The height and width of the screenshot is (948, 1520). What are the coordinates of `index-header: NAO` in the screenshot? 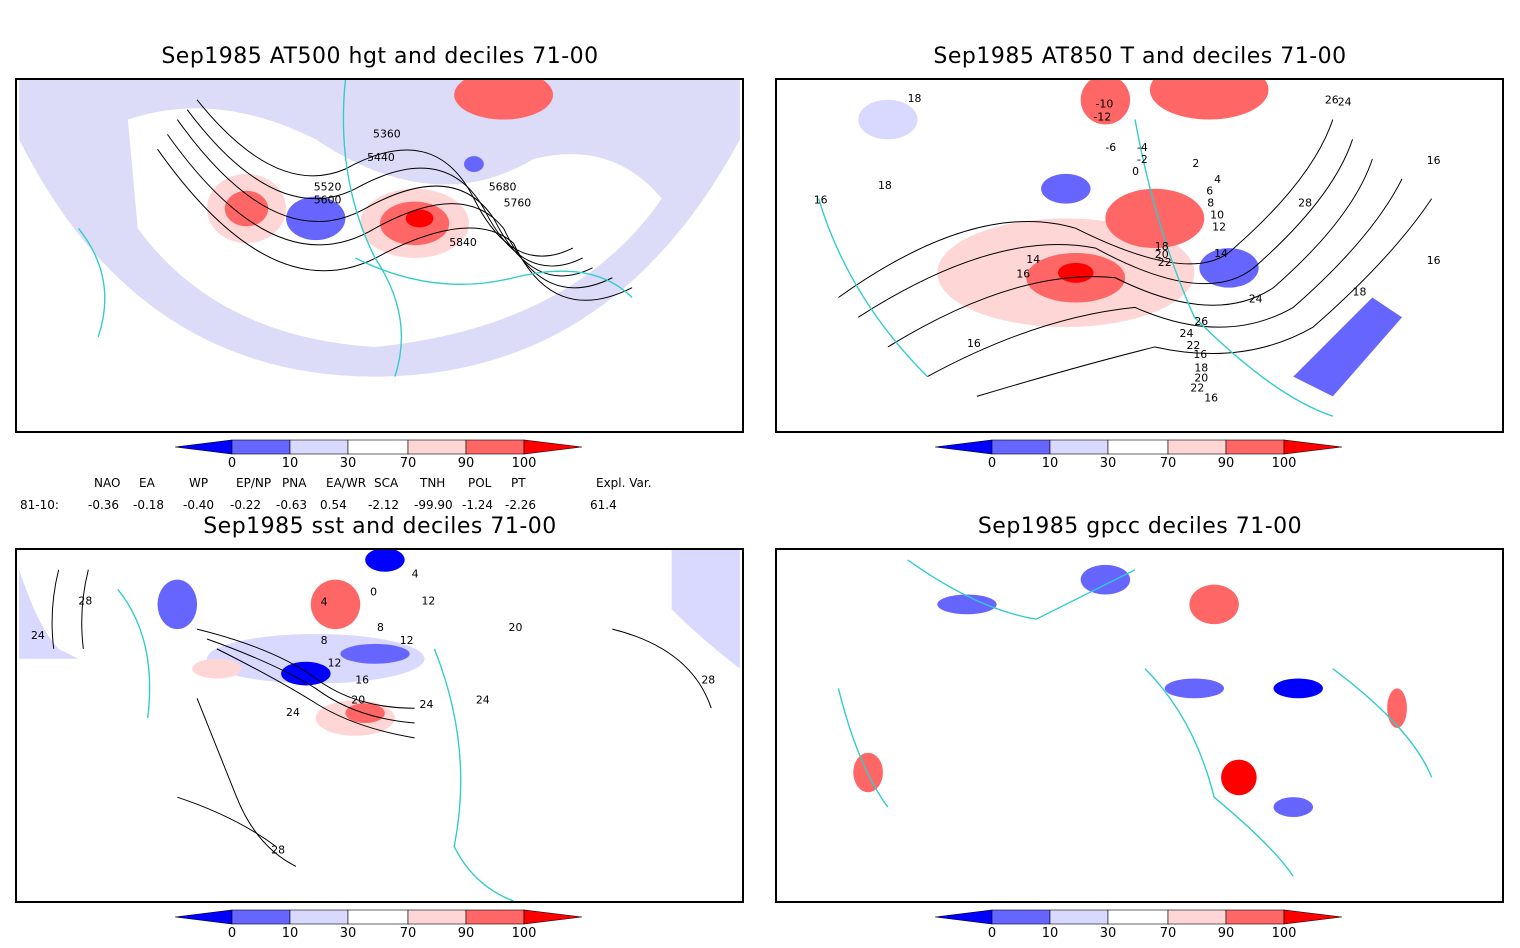 It's located at (107, 483).